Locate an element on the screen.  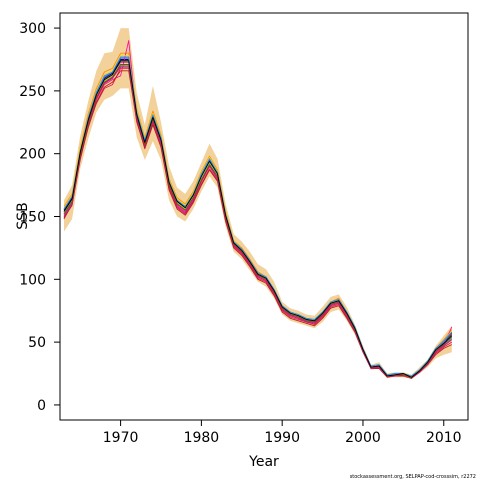
x-axis-title: Year is located at coordinates (263, 462).